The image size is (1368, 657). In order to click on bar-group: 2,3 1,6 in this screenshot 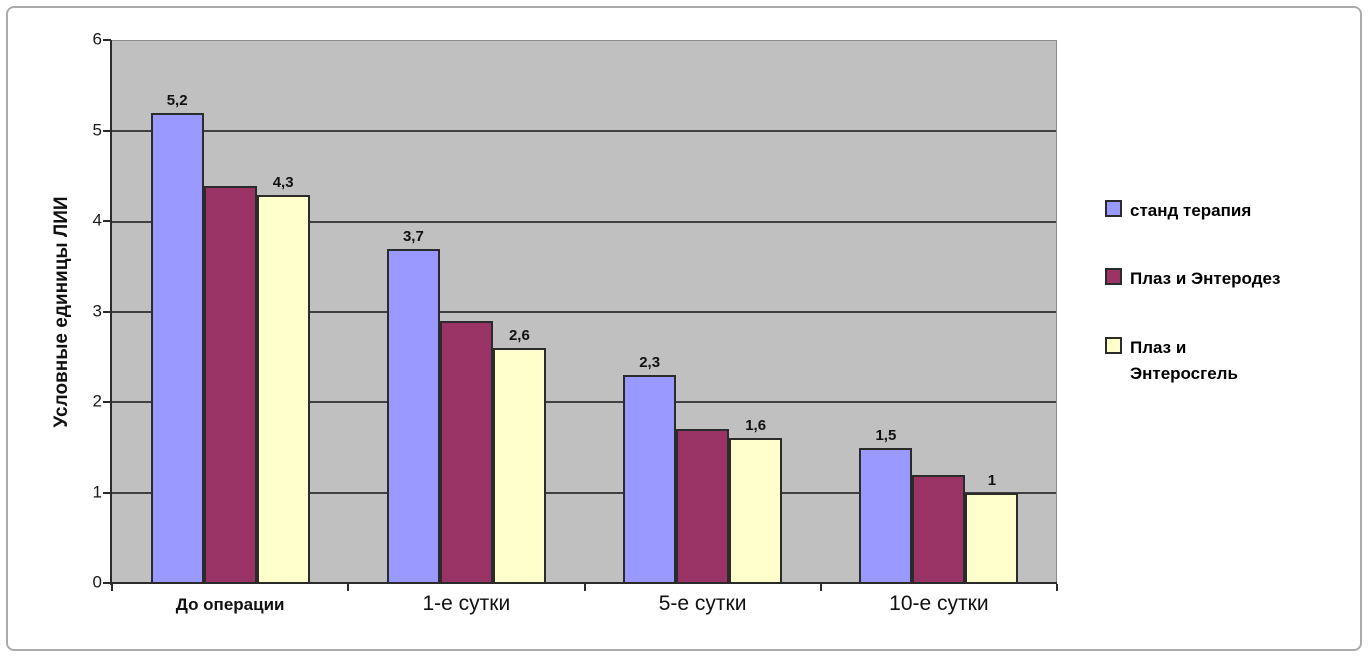, I will do `click(703, 312)`.